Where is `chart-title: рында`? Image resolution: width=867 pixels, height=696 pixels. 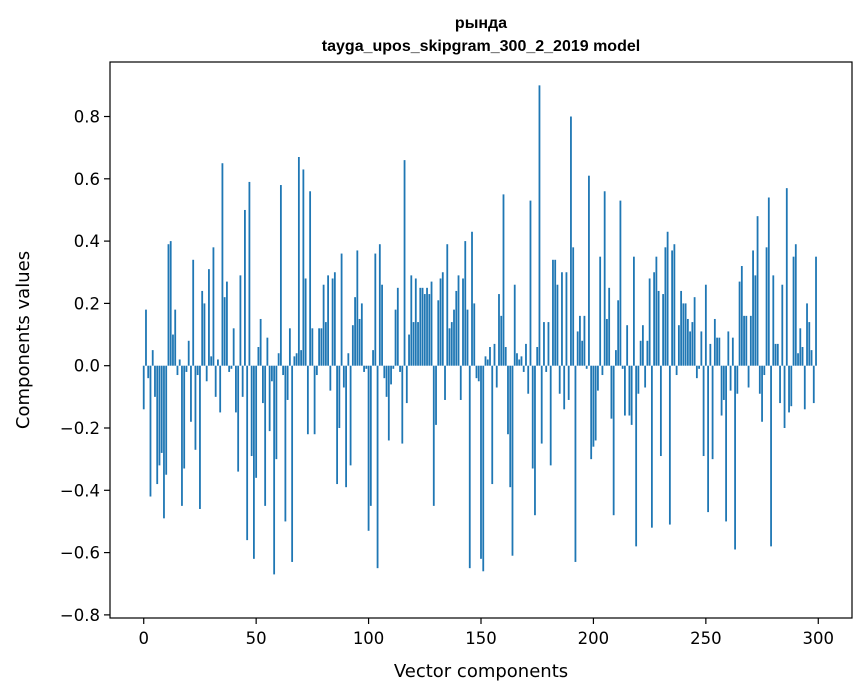 chart-title: рында is located at coordinates (481, 23).